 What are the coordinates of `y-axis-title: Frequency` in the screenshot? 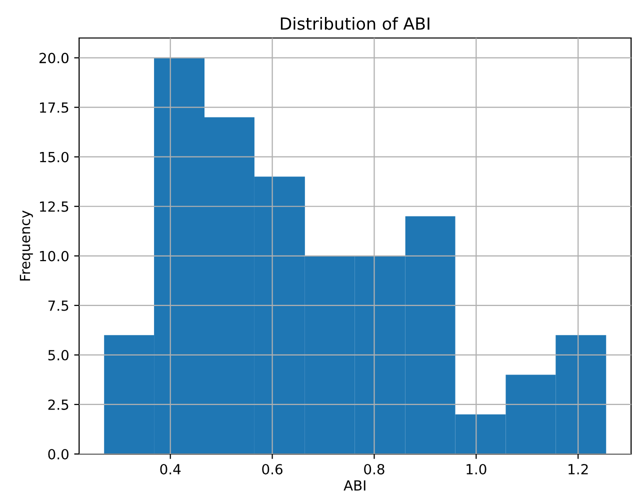 It's located at (26, 245).